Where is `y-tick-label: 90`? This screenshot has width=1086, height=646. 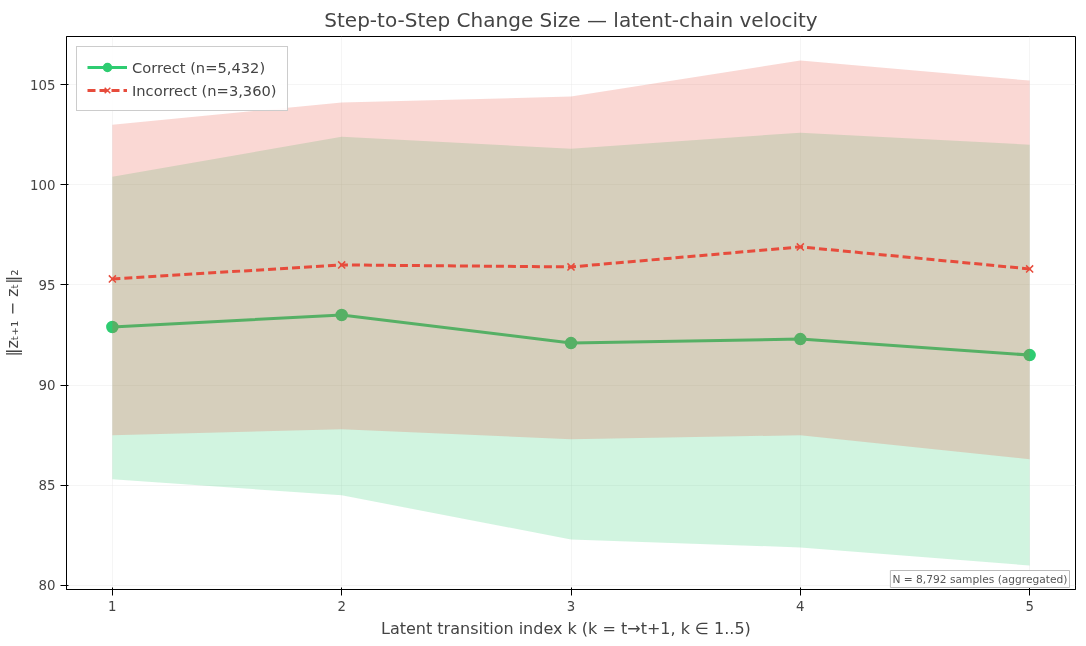 y-tick-label: 90 is located at coordinates (47, 386).